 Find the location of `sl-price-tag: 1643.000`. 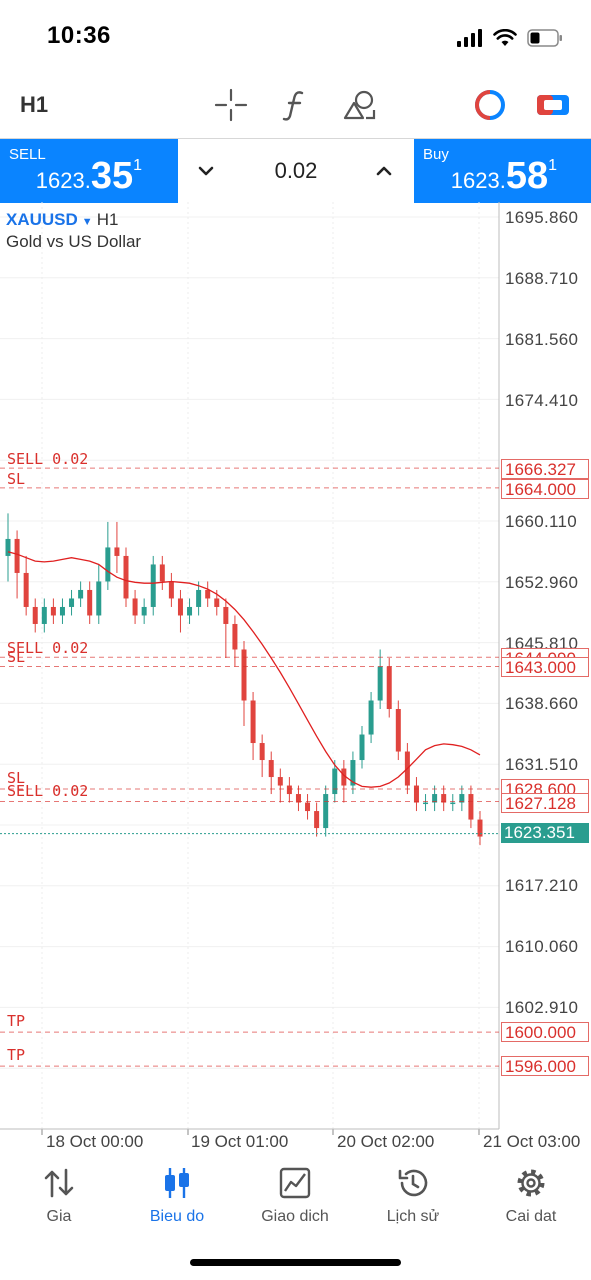

sl-price-tag: 1643.000 is located at coordinates (545, 667).